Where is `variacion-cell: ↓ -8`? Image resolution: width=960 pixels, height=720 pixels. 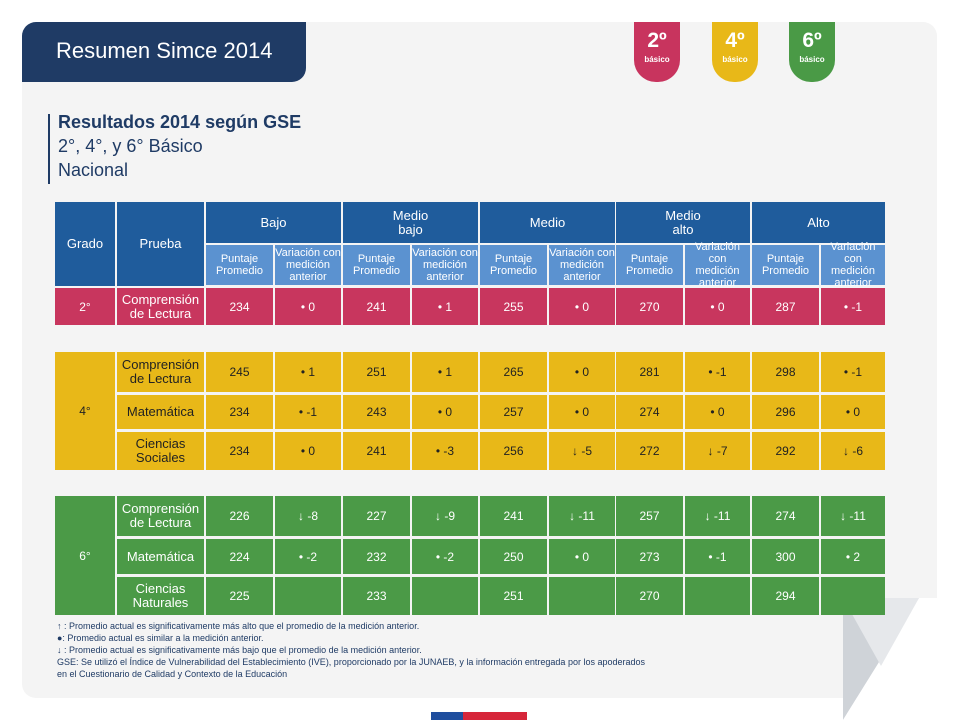
variacion-cell: ↓ -8 is located at coordinates (308, 516).